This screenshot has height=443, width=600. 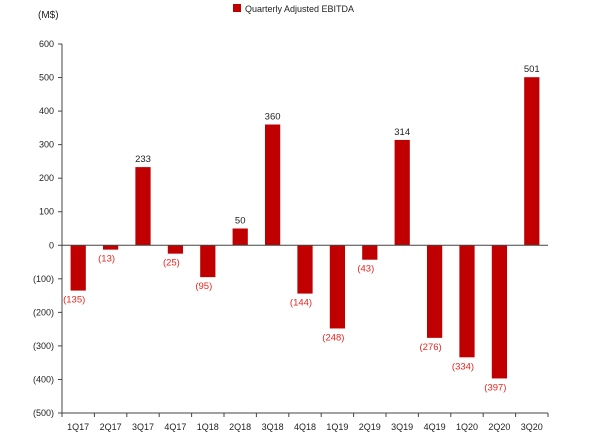 What do you see at coordinates (106, 259) in the screenshot?
I see `data-label-2Q17: (13)` at bounding box center [106, 259].